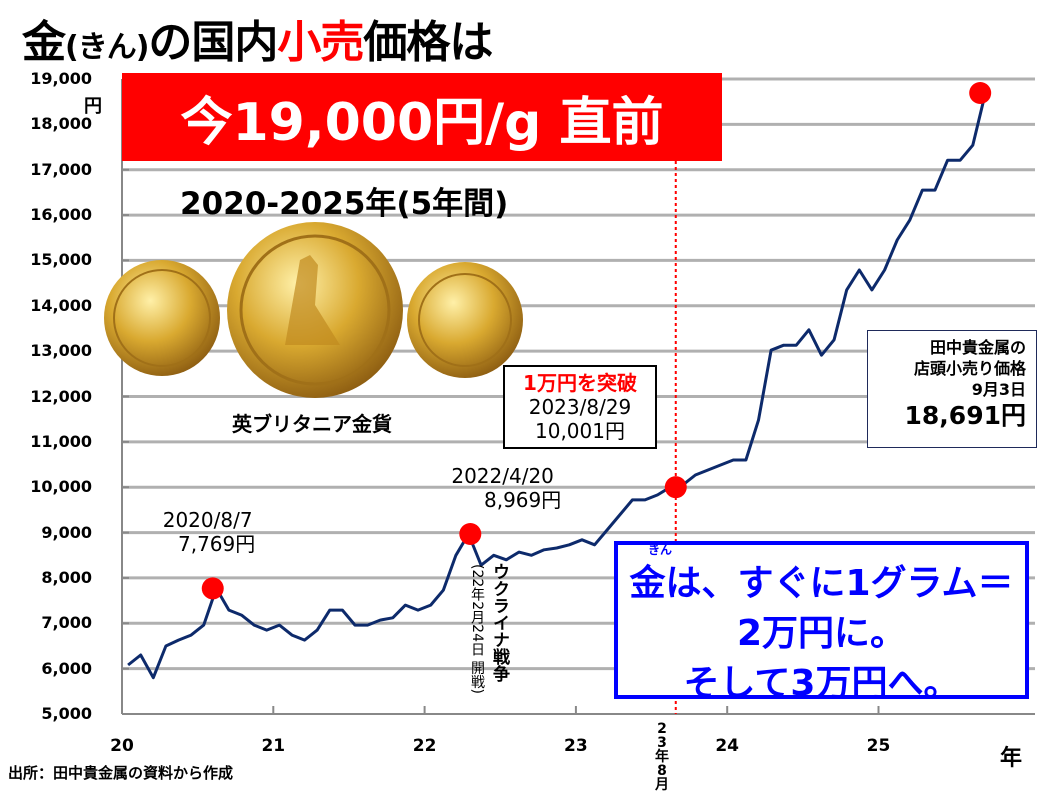 The height and width of the screenshot is (793, 1050). Describe the element at coordinates (122, 746) in the screenshot. I see `x-tick-label: 20` at that location.